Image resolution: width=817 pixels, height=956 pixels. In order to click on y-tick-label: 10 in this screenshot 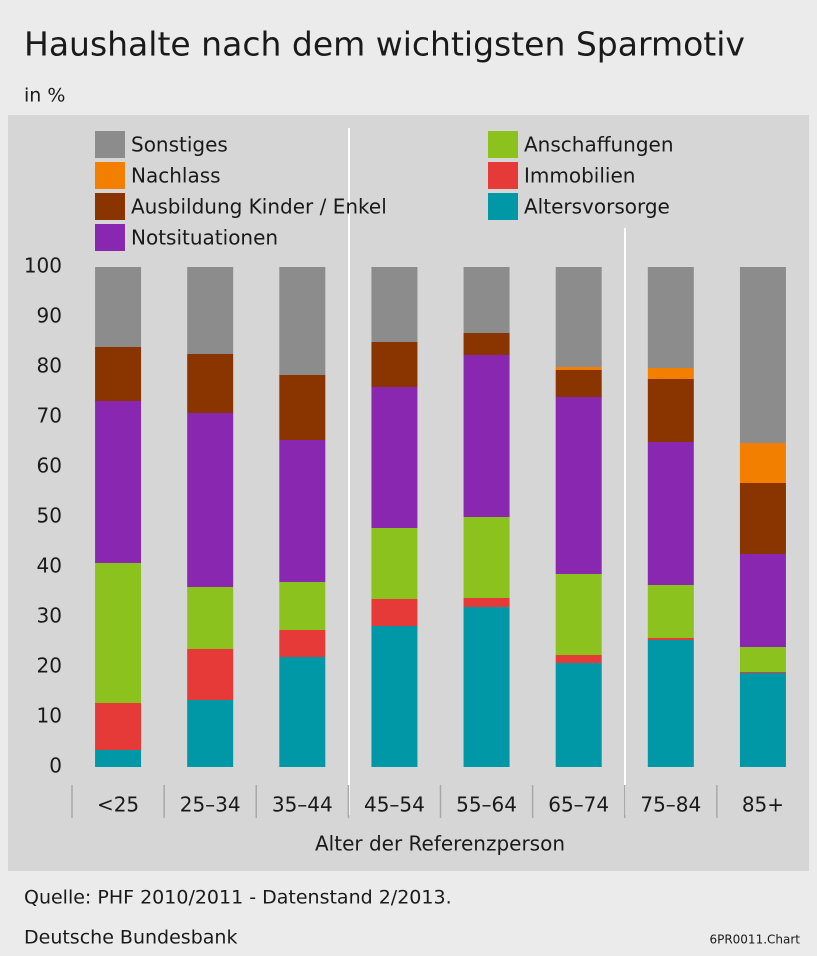, I will do `click(49, 716)`.